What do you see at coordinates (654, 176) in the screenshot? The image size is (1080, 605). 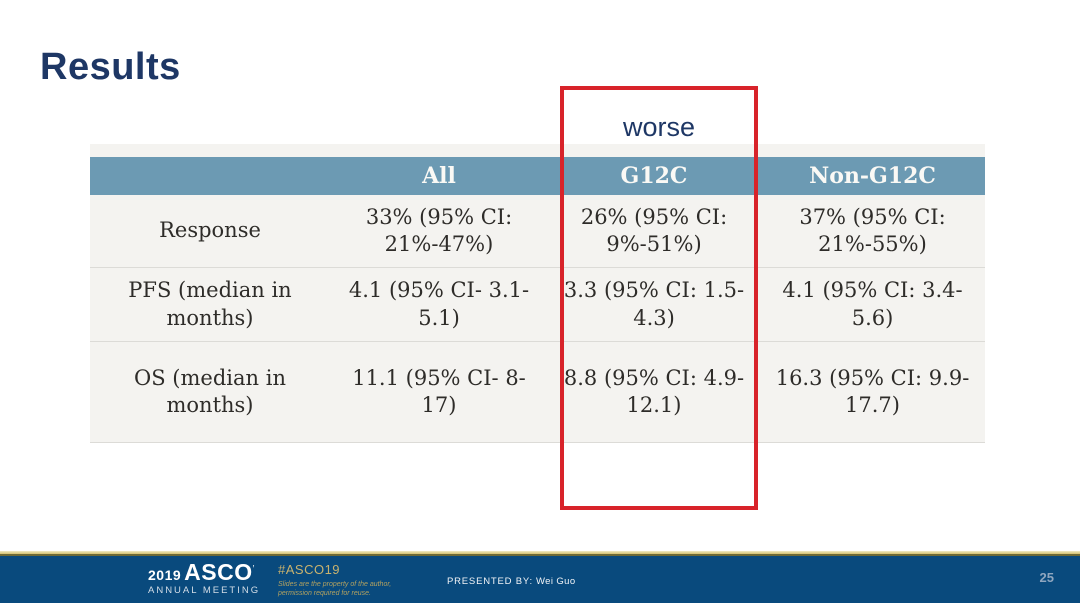 I see `header-cell-g12c: G12C` at bounding box center [654, 176].